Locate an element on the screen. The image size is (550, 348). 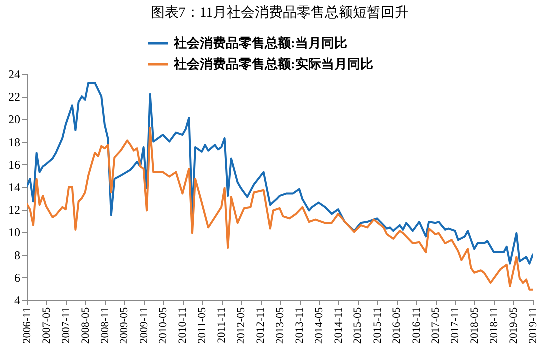
x-tick-label: 2013-05 is located at coordinates (280, 325).